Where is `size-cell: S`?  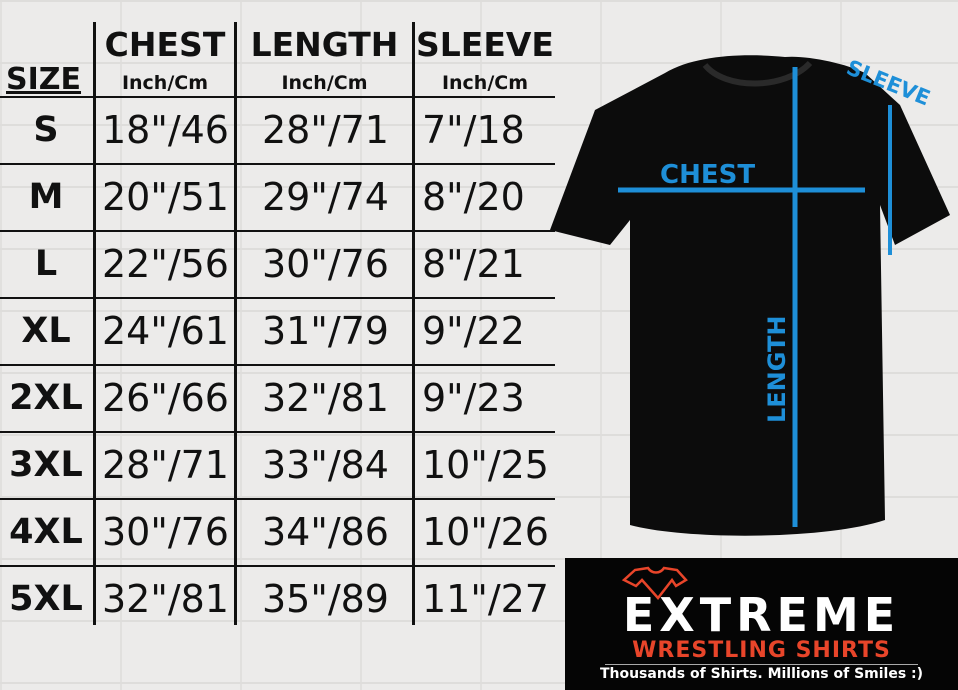
size-cell: S is located at coordinates (46, 130).